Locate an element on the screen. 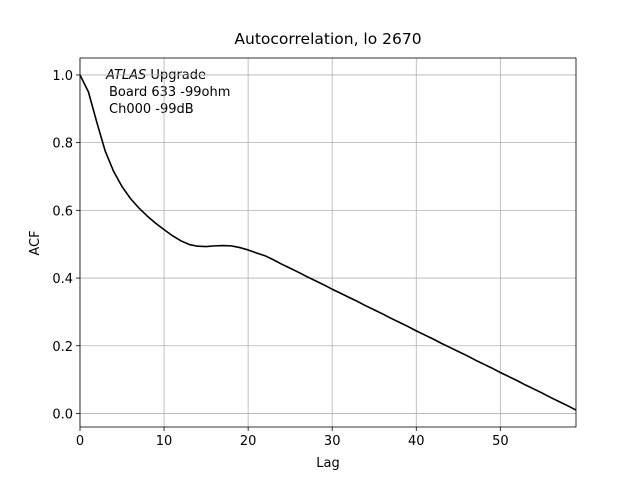 This screenshot has width=640, height=480. y-tick-label: 0.0 is located at coordinates (62, 414).